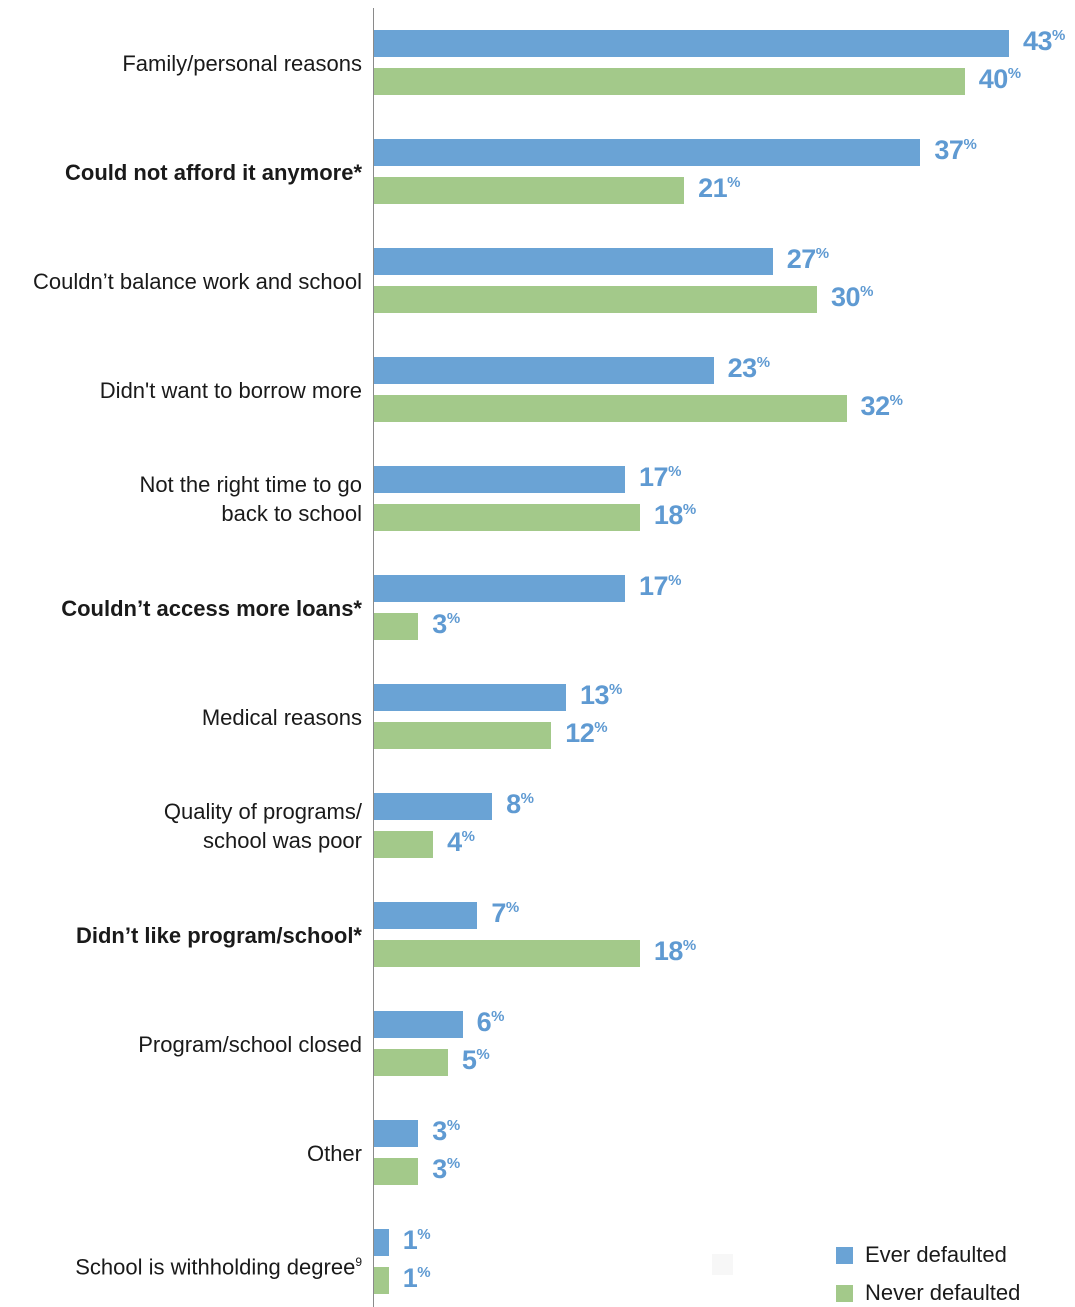  What do you see at coordinates (373, 657) in the screenshot?
I see `category-axis-line` at bounding box center [373, 657].